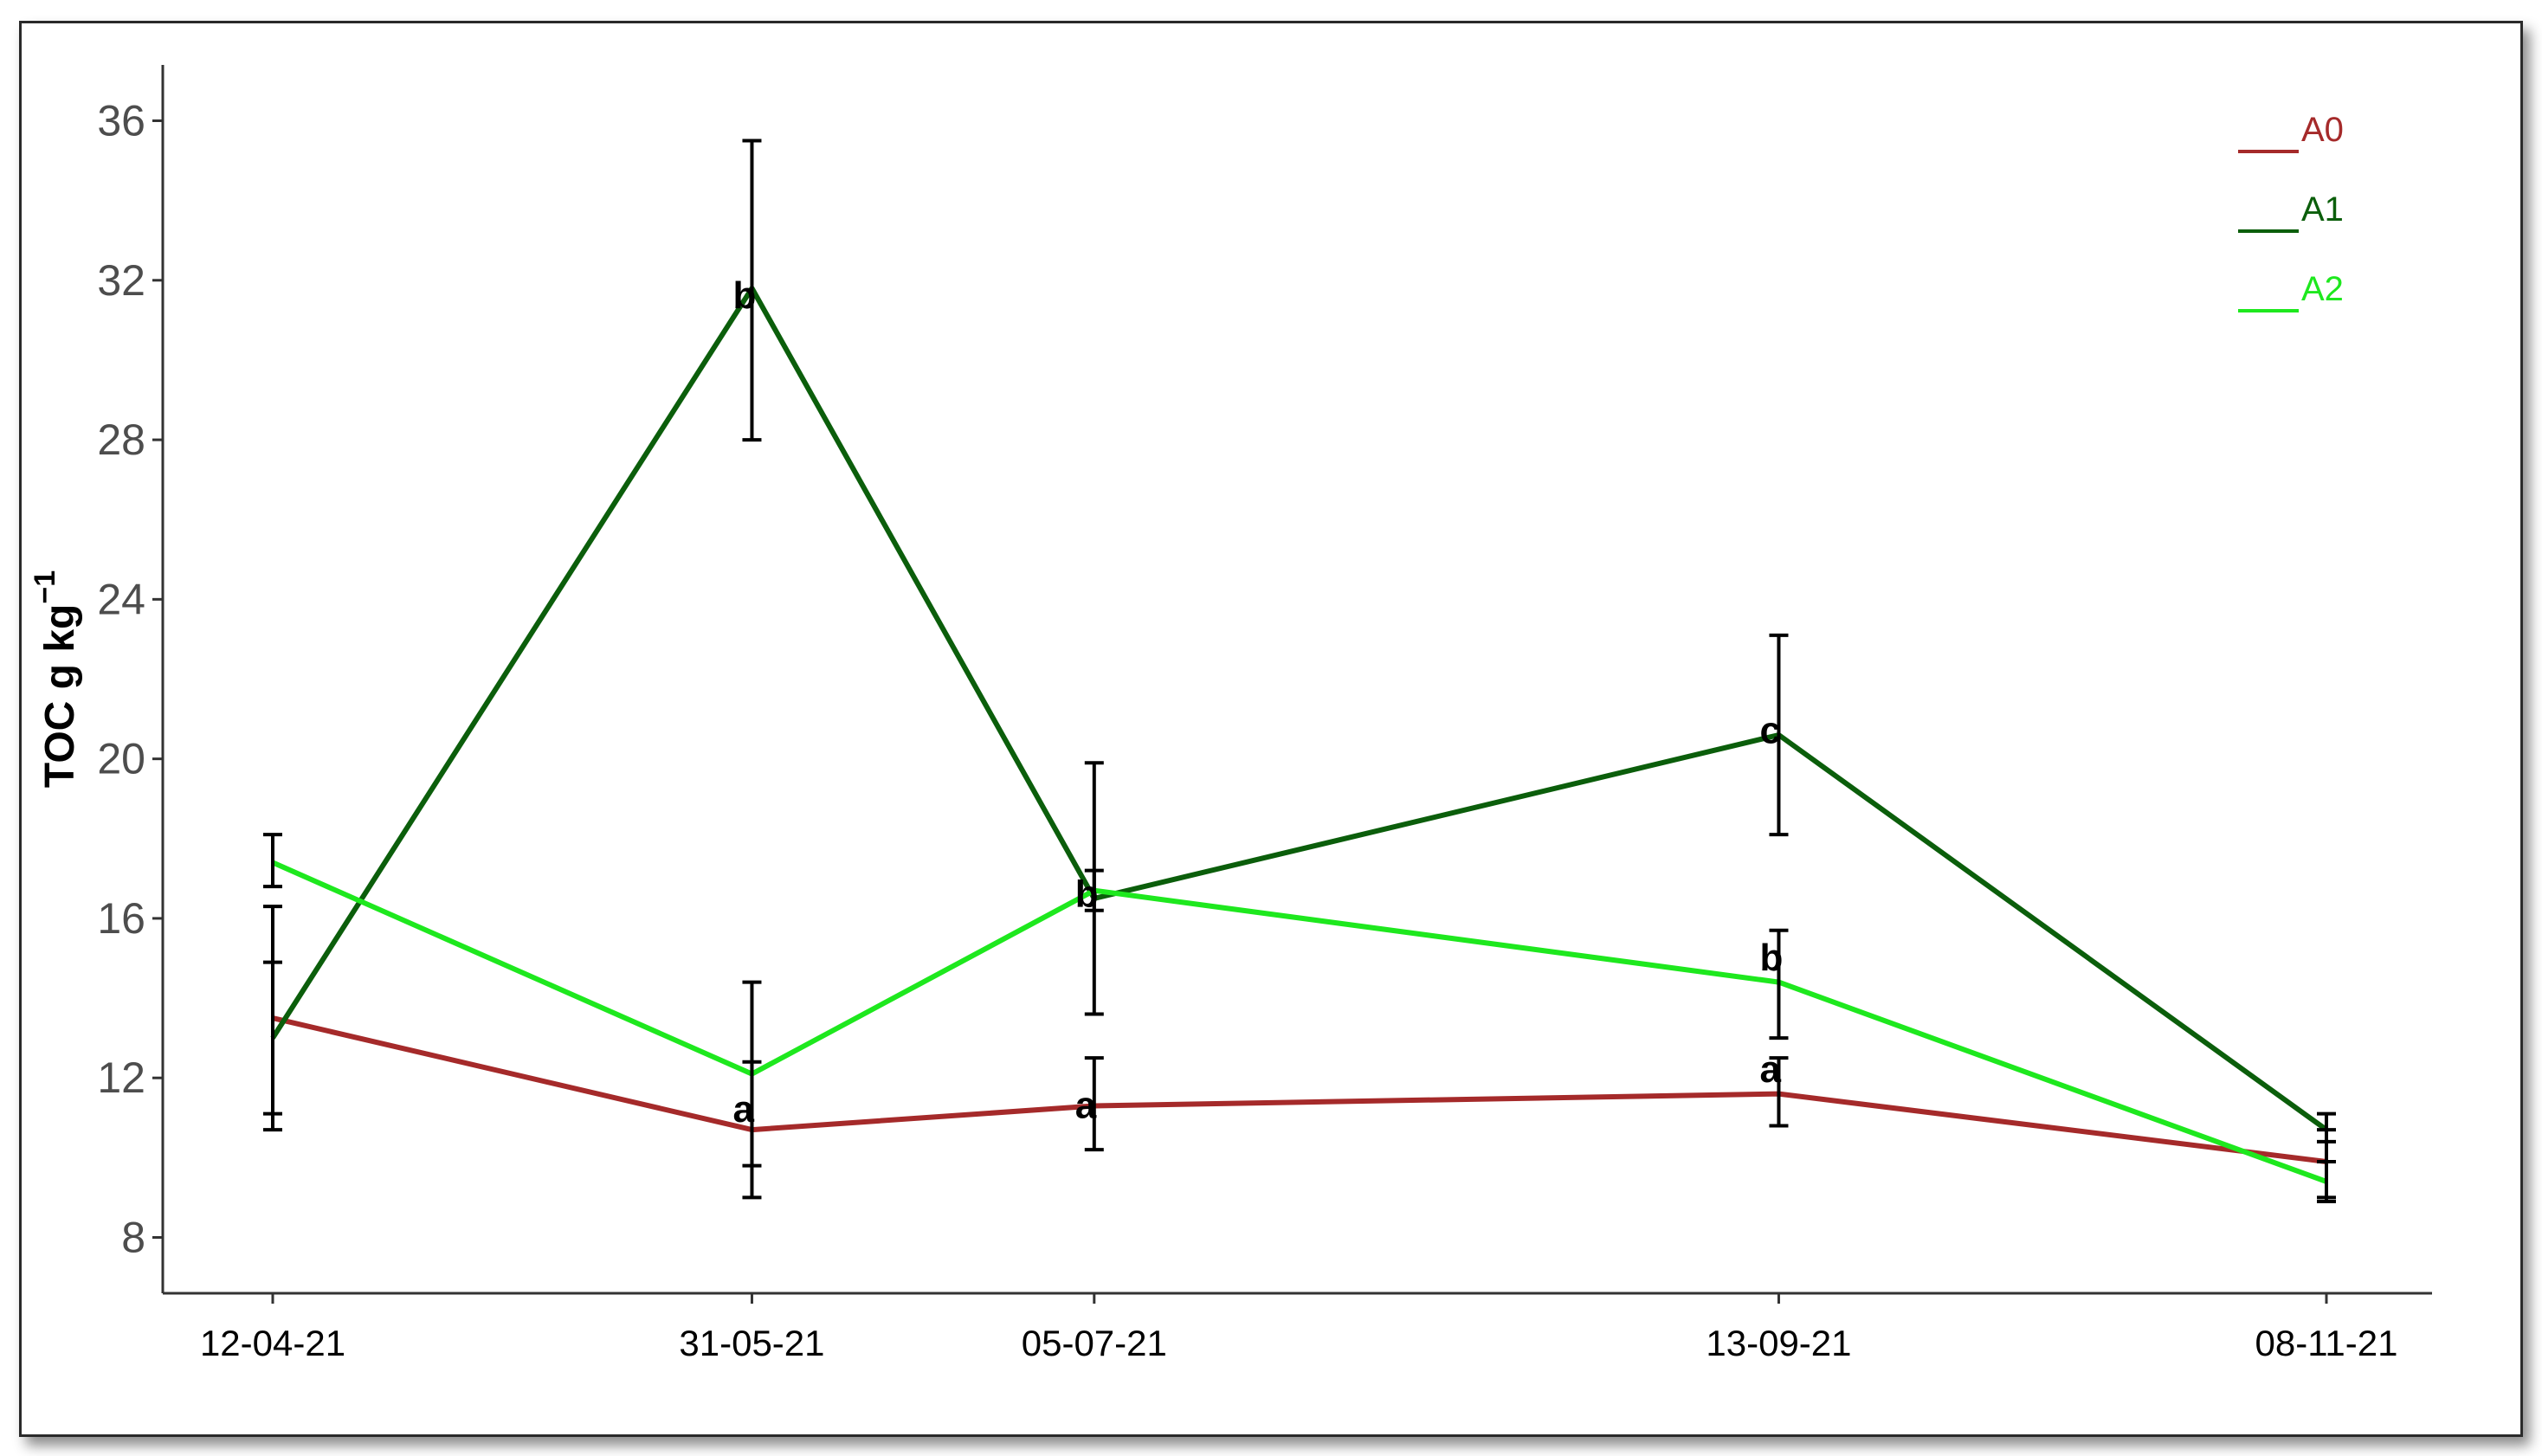 This screenshot has width=2542, height=1456. What do you see at coordinates (2322, 130) in the screenshot?
I see `legend-label: A0` at bounding box center [2322, 130].